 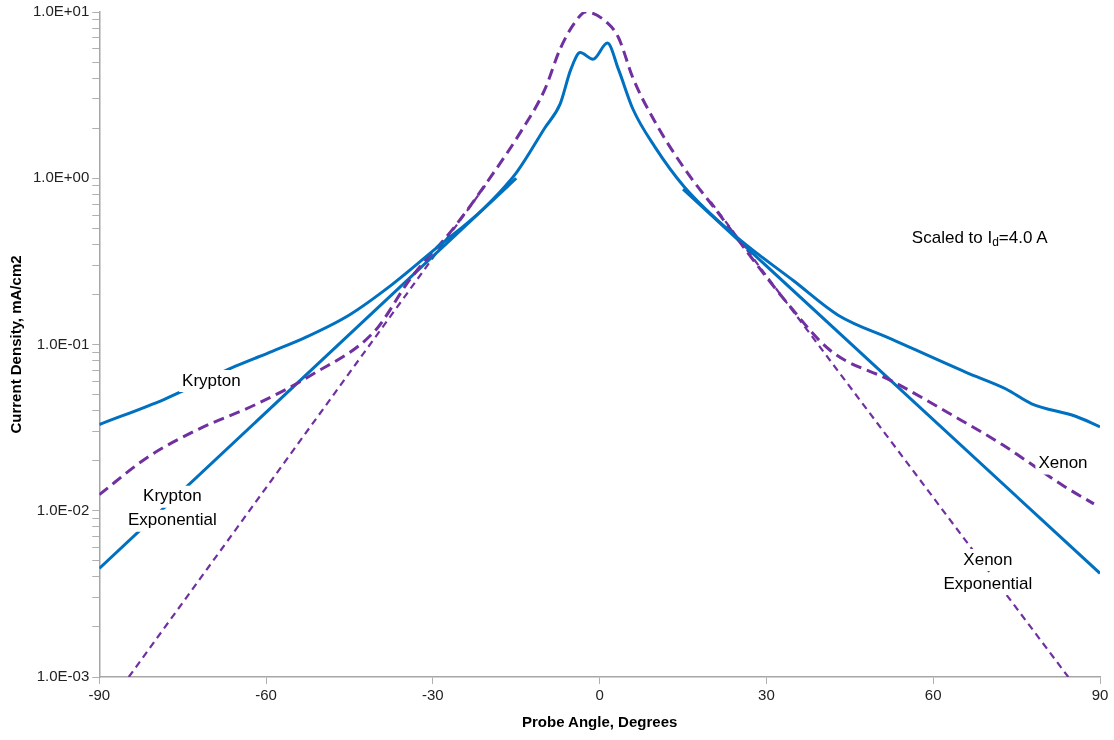 What do you see at coordinates (766, 695) in the screenshot?
I see `x-tick-label: 30` at bounding box center [766, 695].